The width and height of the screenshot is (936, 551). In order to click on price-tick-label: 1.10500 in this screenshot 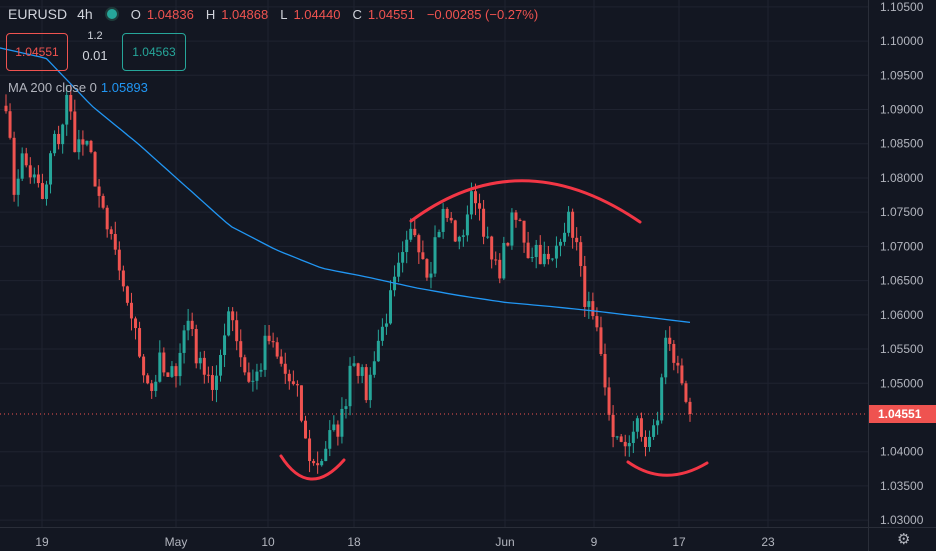, I will do `click(902, 7)`.